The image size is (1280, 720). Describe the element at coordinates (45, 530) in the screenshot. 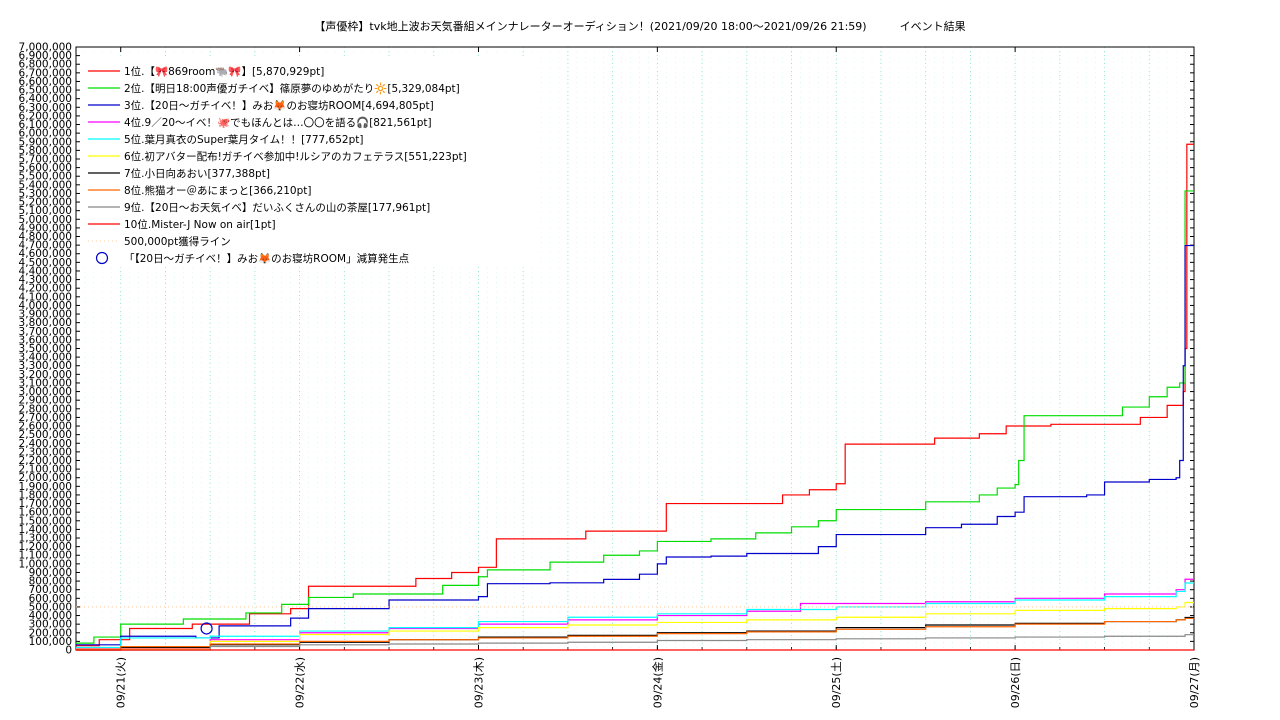

I see `y-tick-label: 1,400,000` at that location.